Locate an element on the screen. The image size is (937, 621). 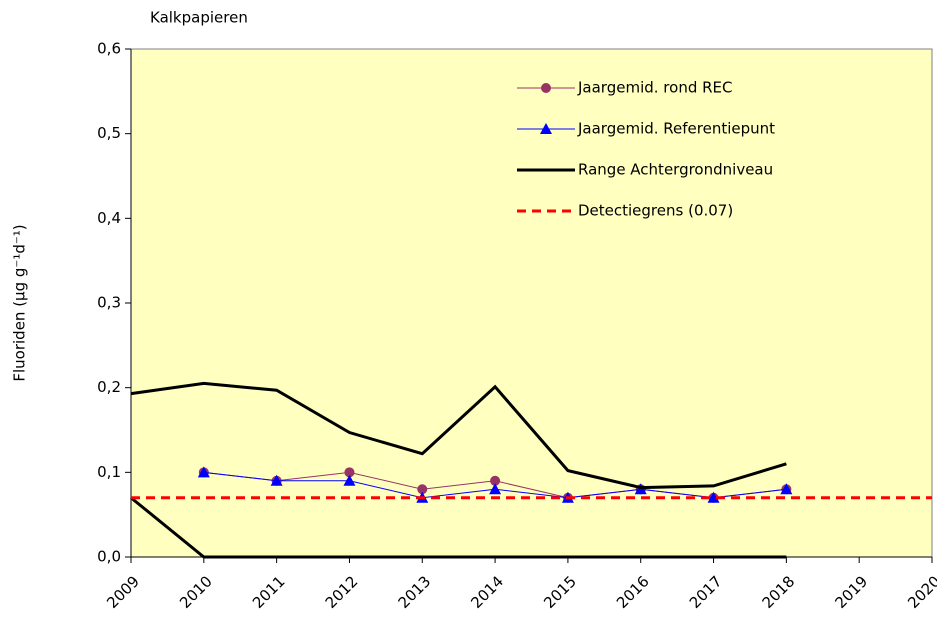
y-tick-label: 0,5 is located at coordinates (109, 133).